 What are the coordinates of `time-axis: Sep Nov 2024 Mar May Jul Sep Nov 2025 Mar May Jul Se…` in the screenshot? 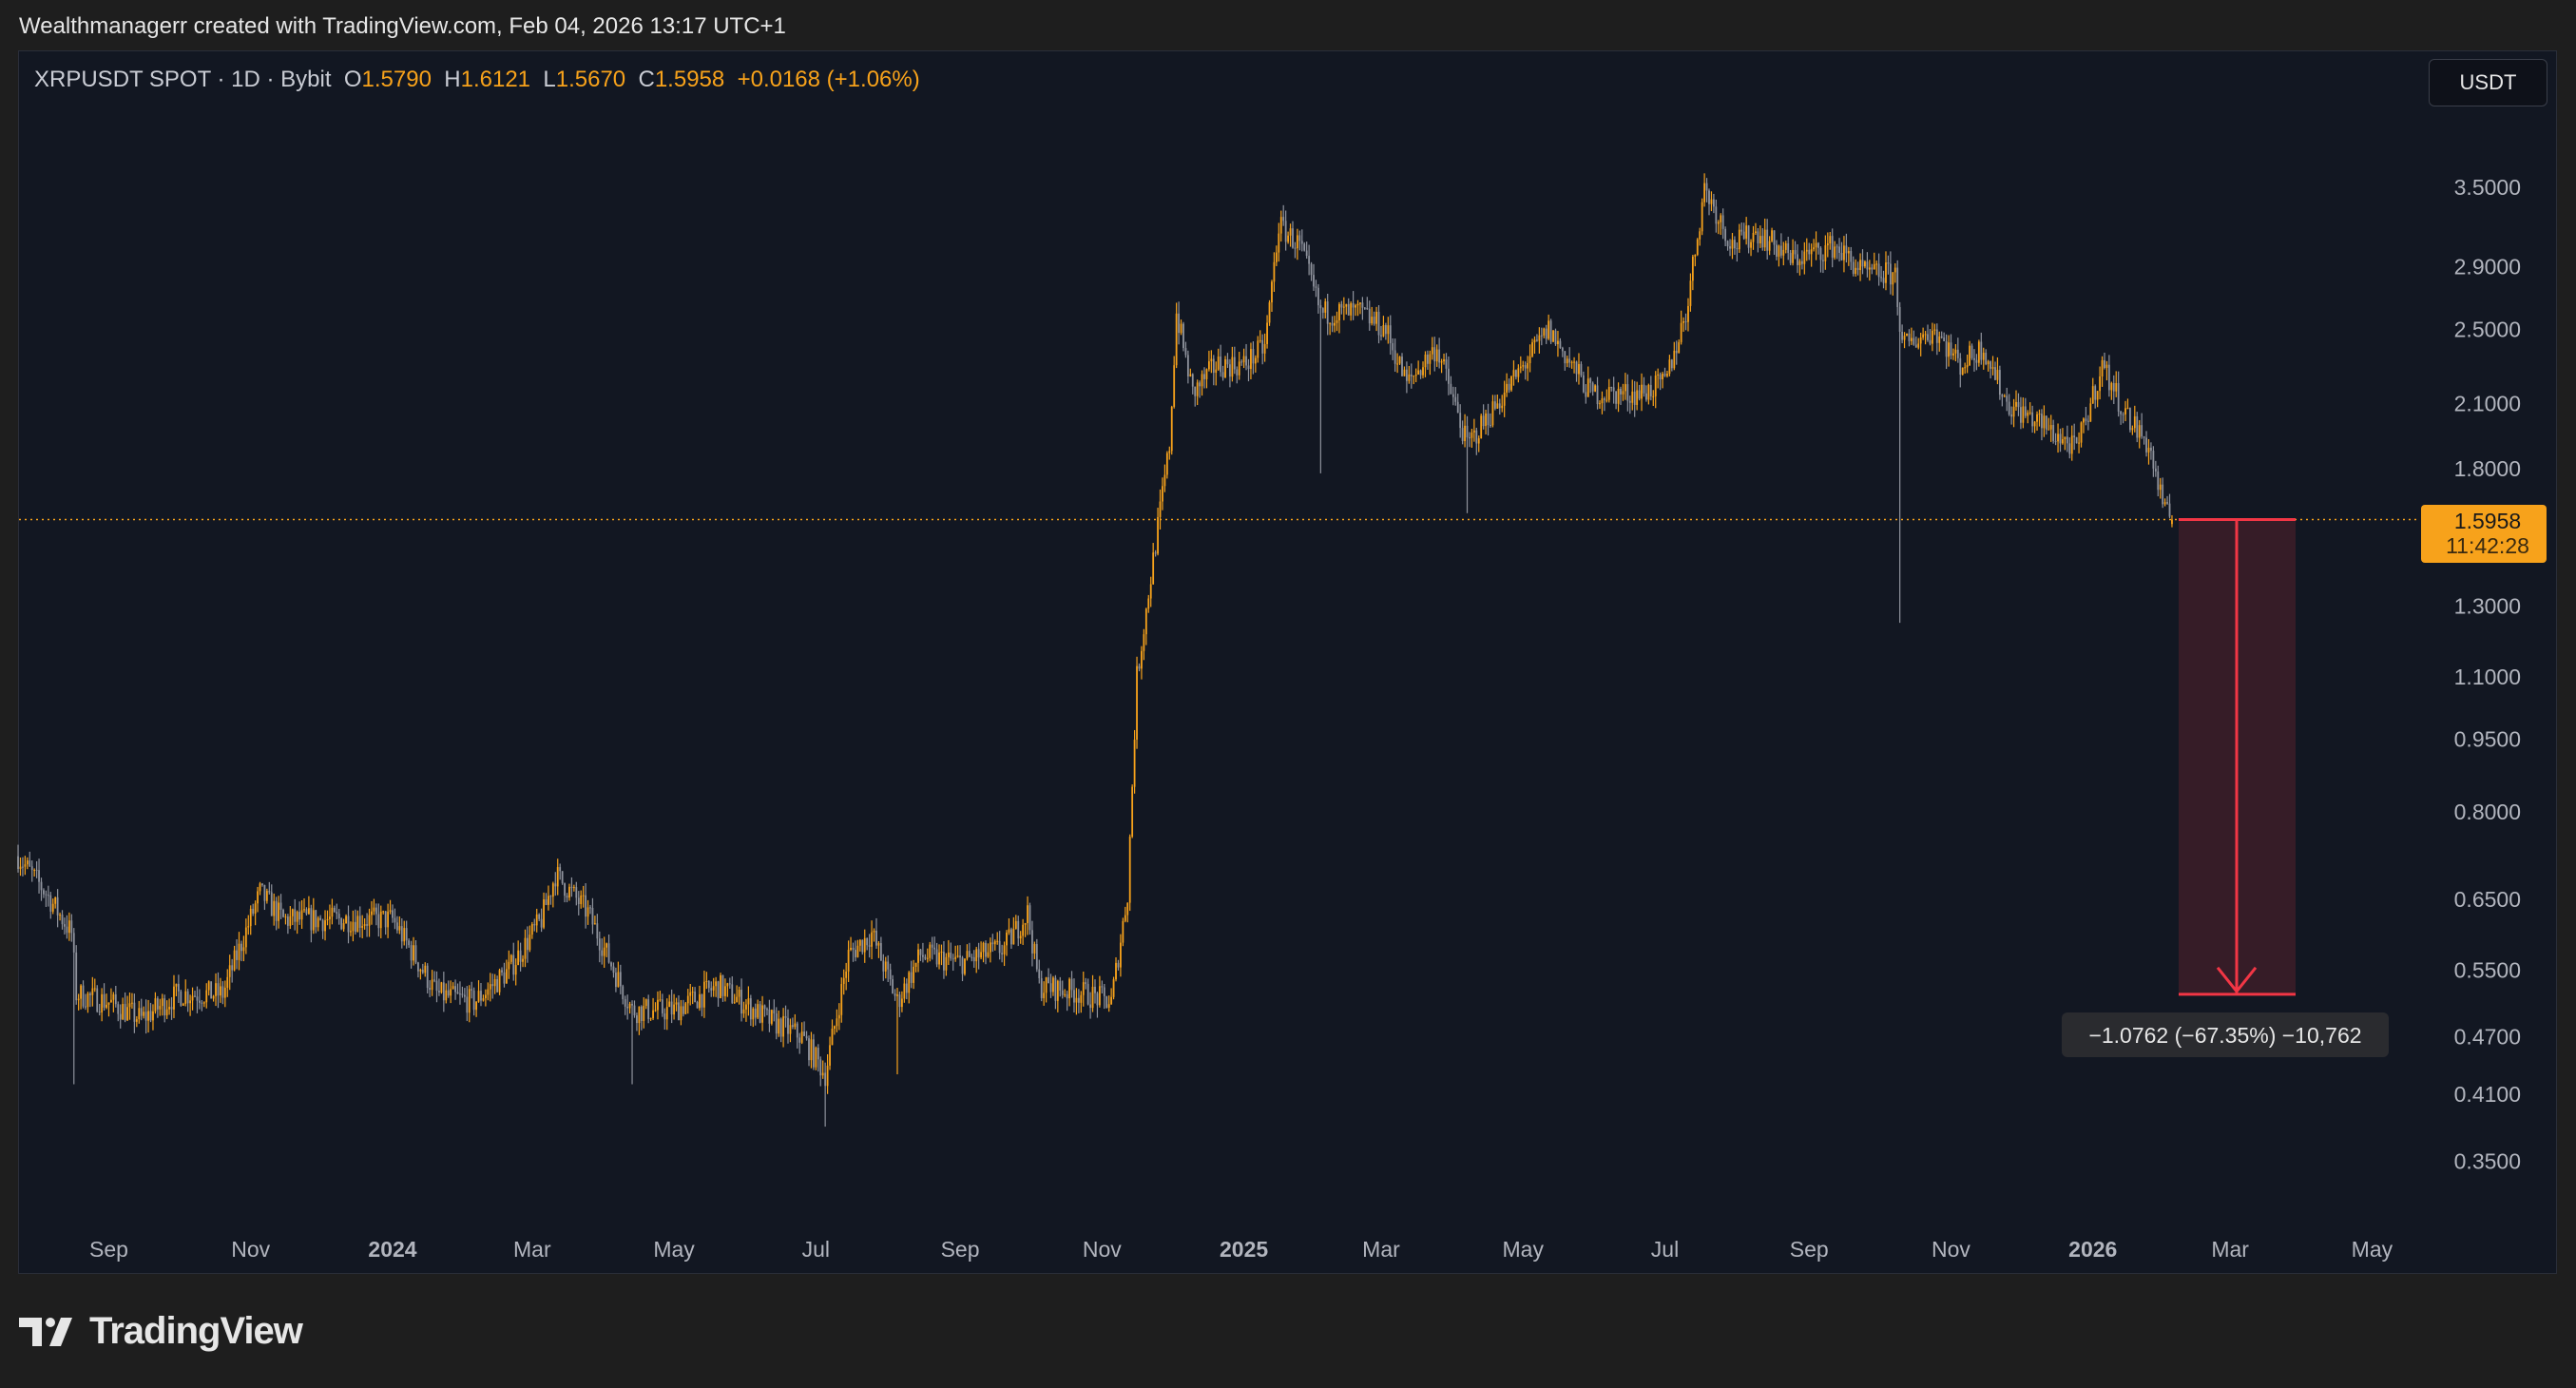 It's located at (1241, 1249).